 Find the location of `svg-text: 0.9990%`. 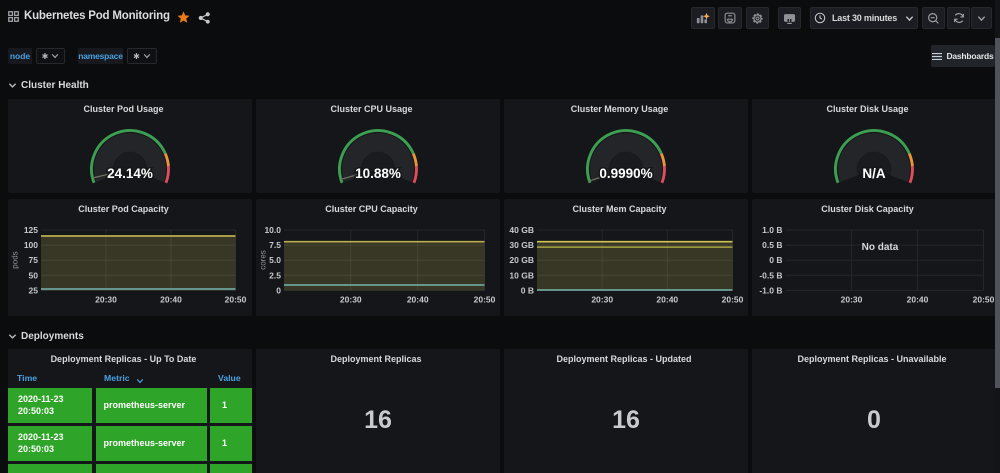

svg-text: 0.9990% is located at coordinates (625, 173).